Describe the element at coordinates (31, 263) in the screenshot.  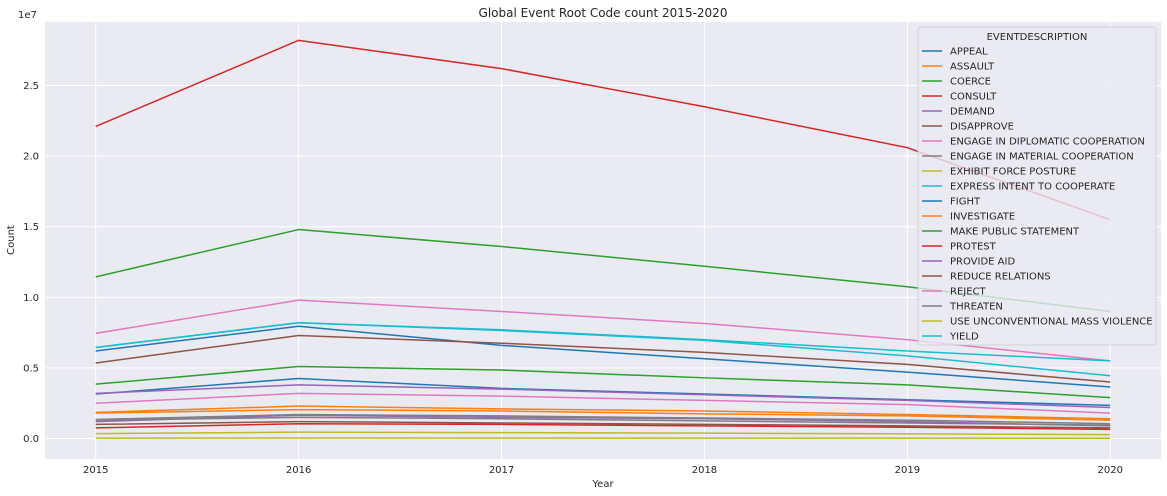
I see `y-axis-ticks: 0.0 0.5 1.0 1.5 2.0 2.5` at that location.